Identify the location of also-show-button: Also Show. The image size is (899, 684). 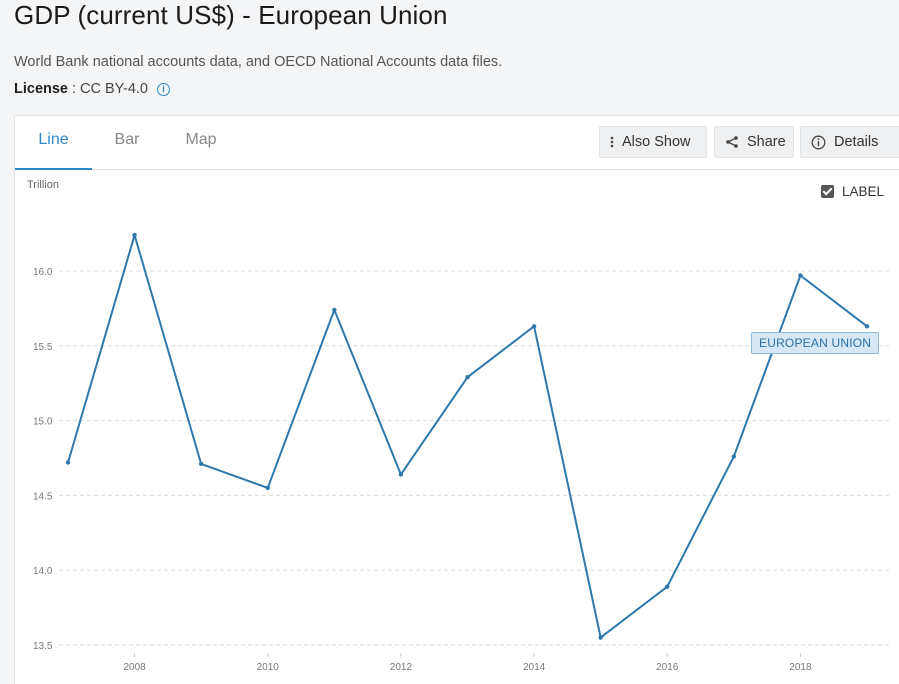
(653, 142).